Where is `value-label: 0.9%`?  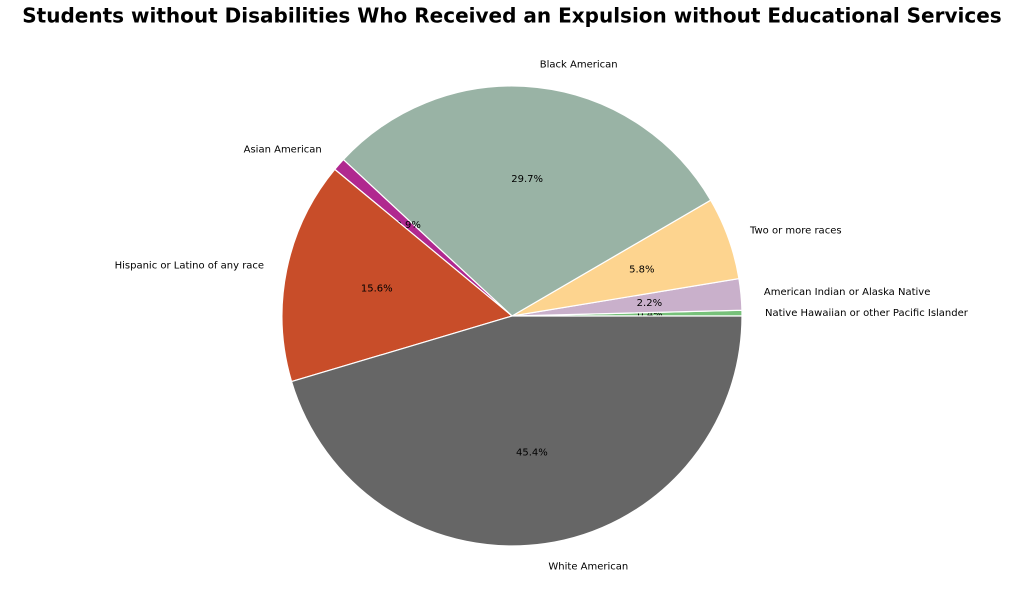
value-label: 0.9% is located at coordinates (407, 225).